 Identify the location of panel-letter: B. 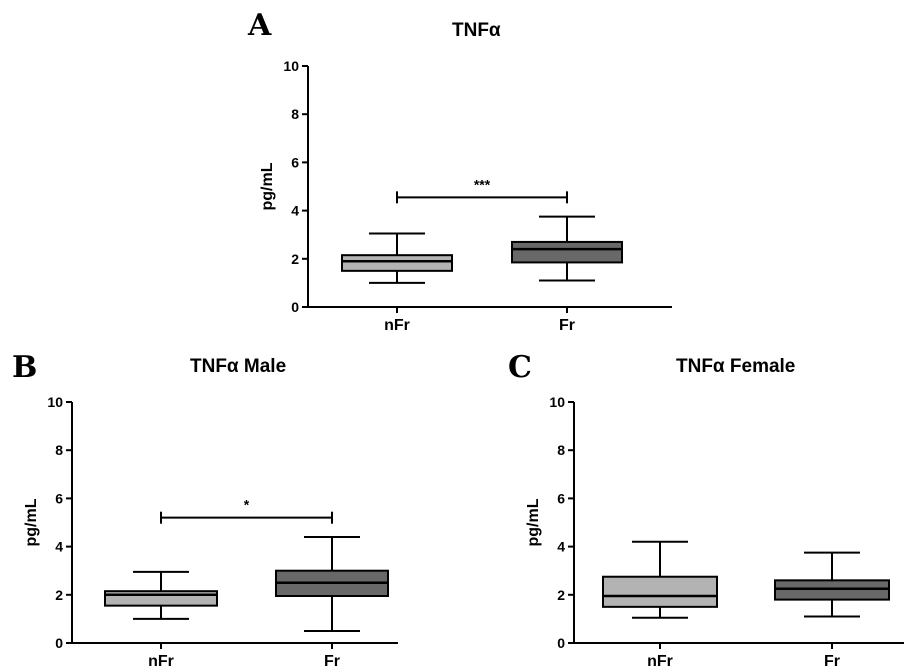
(25, 367).